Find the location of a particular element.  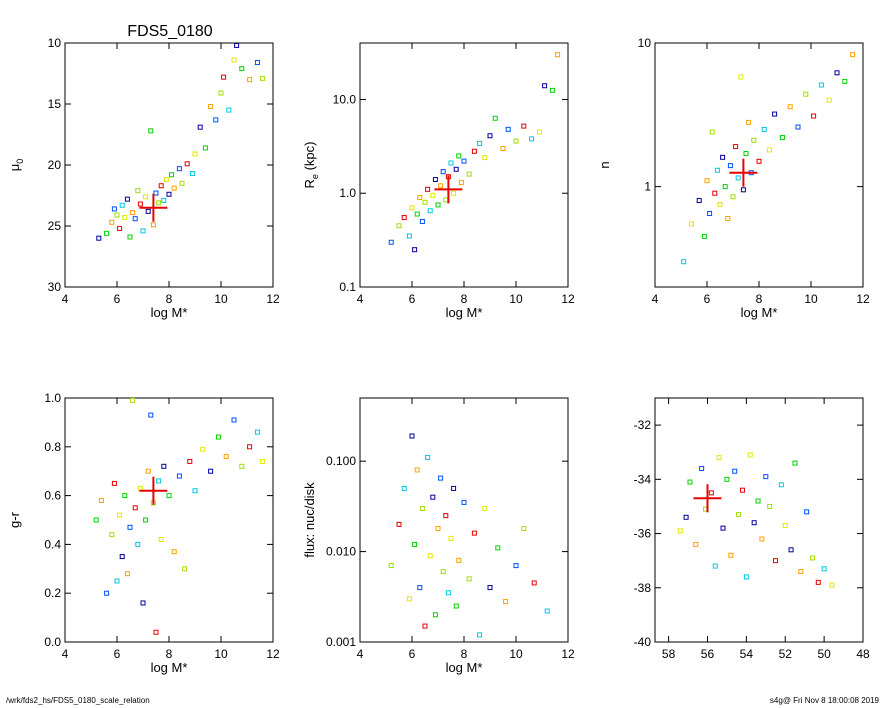

footer-path: /wrk/fds2_hs/FDS5_0180_scale_relation is located at coordinates (78, 700).